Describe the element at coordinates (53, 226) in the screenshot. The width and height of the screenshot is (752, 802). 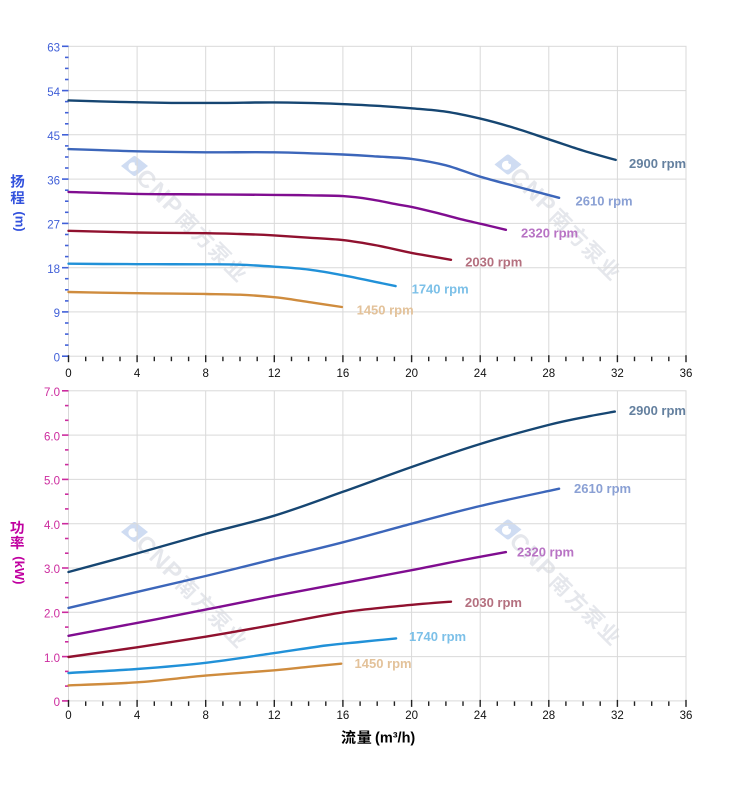
I see `svg-text: 27` at that location.